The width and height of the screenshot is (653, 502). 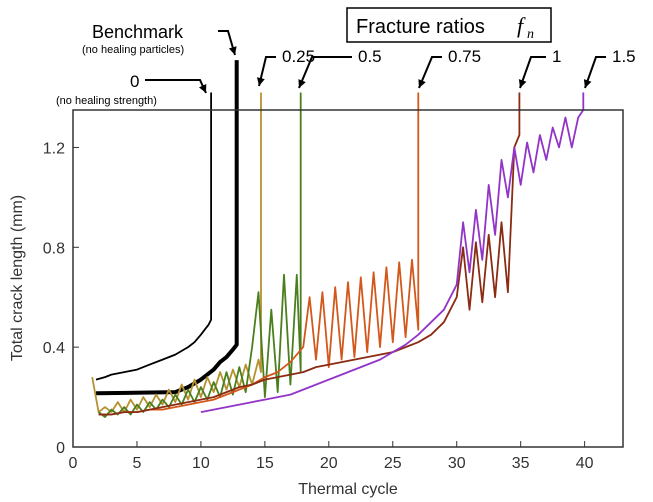 I want to click on chart-title: Fracture ratios, so click(x=420, y=27).